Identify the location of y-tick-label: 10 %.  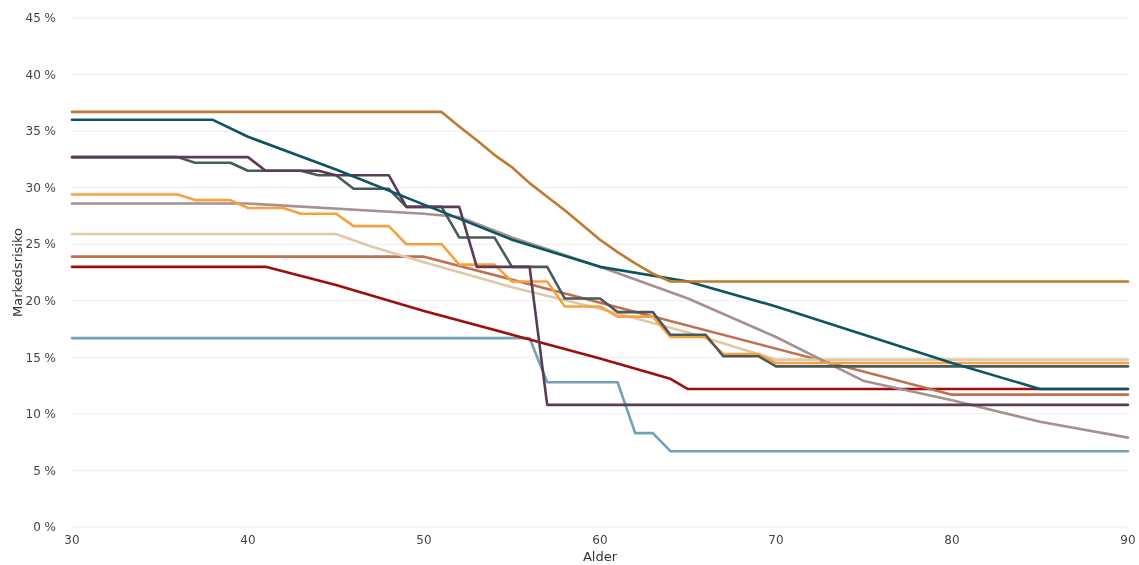
(40, 414).